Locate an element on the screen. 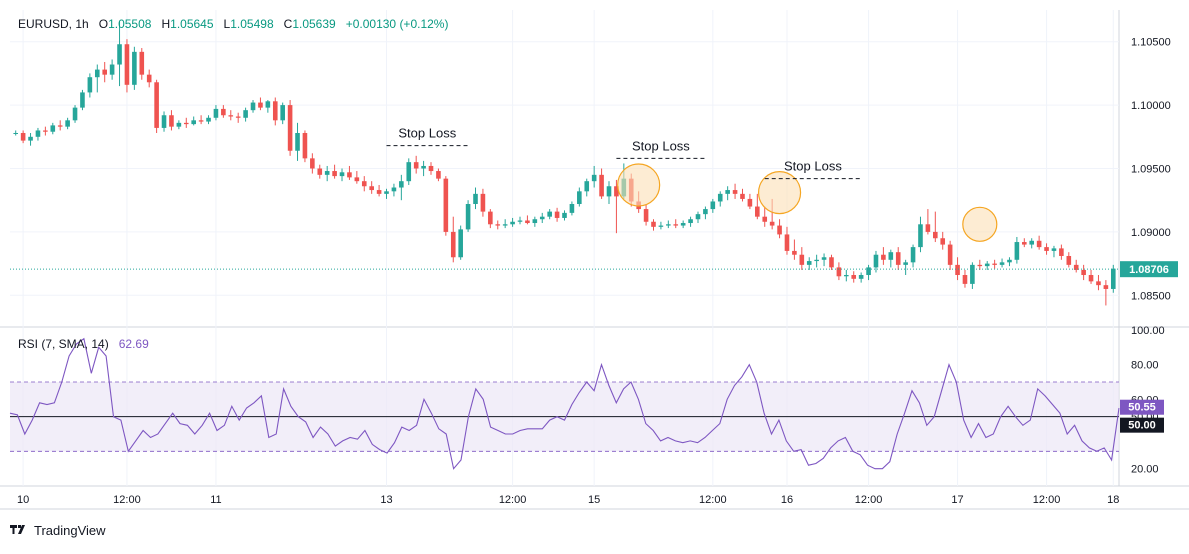 This screenshot has width=1189, height=554. price-tick-label: 1.10500 is located at coordinates (1151, 43).